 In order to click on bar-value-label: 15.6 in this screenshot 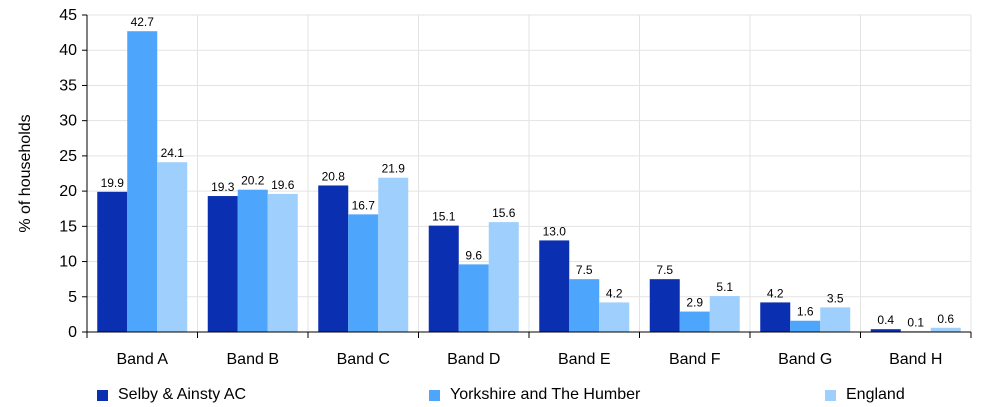, I will do `click(504, 213)`.